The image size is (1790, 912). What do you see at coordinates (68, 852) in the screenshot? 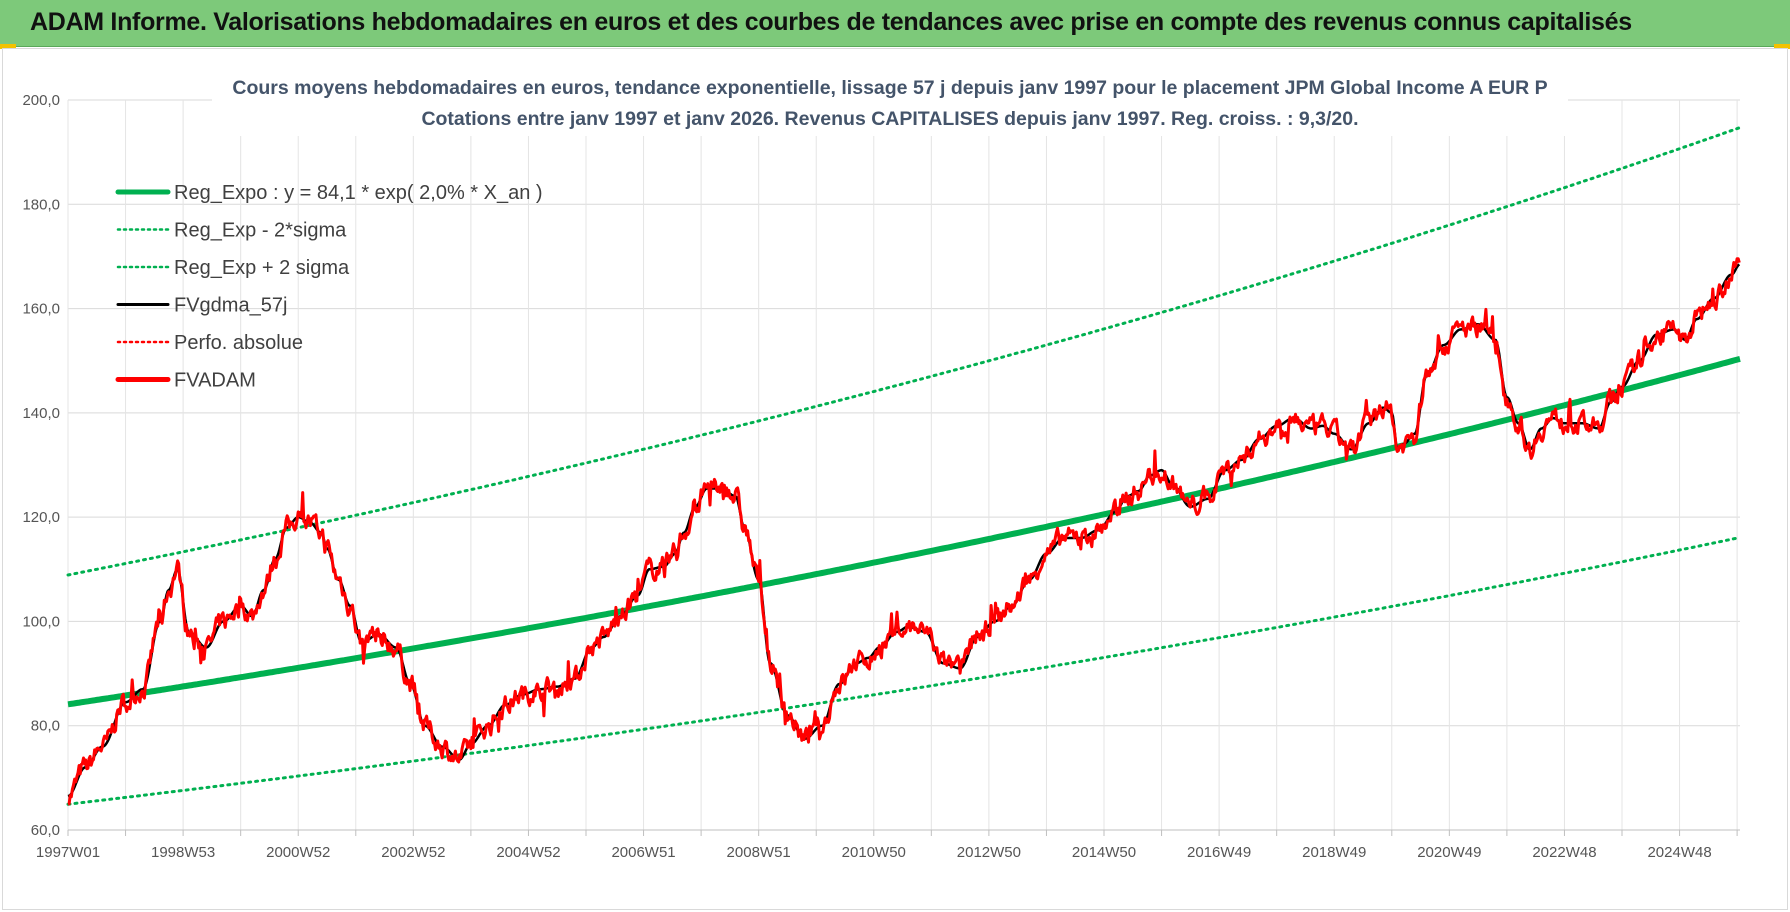
I see `x-tick-label: 1997W01` at bounding box center [68, 852].